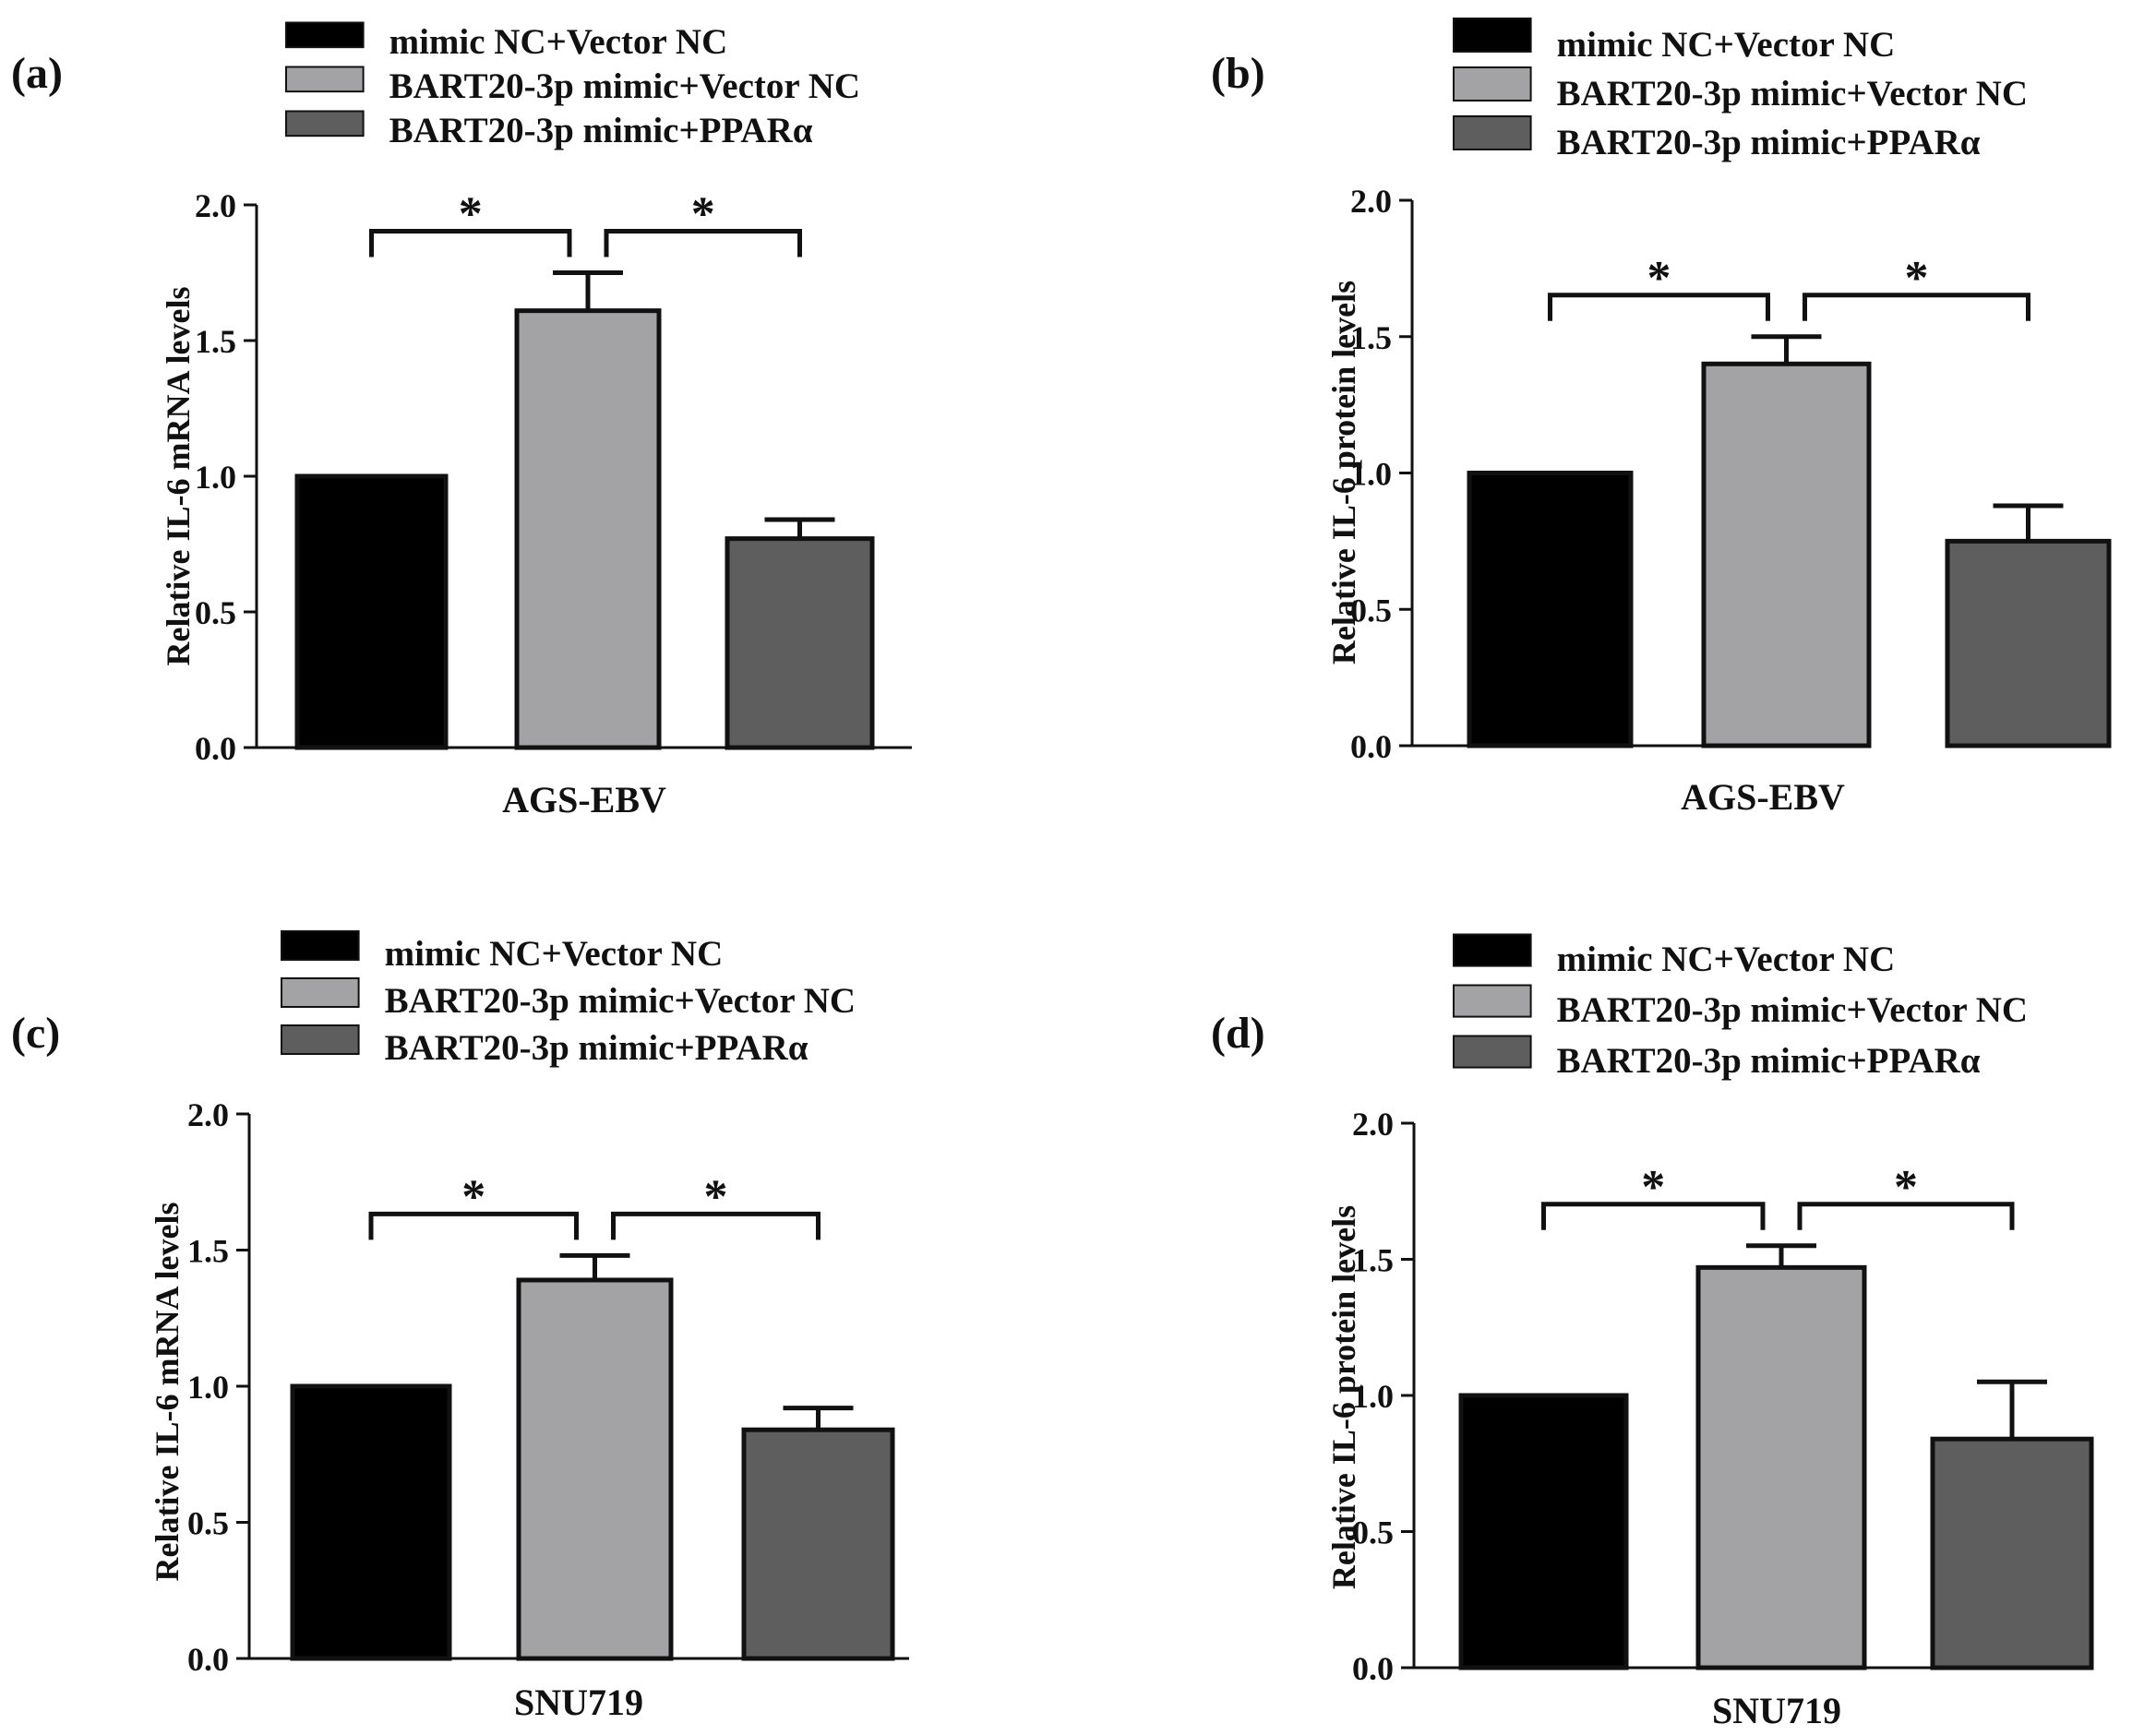  Describe the element at coordinates (1238, 1033) in the screenshot. I see `panel-label: (d)` at that location.